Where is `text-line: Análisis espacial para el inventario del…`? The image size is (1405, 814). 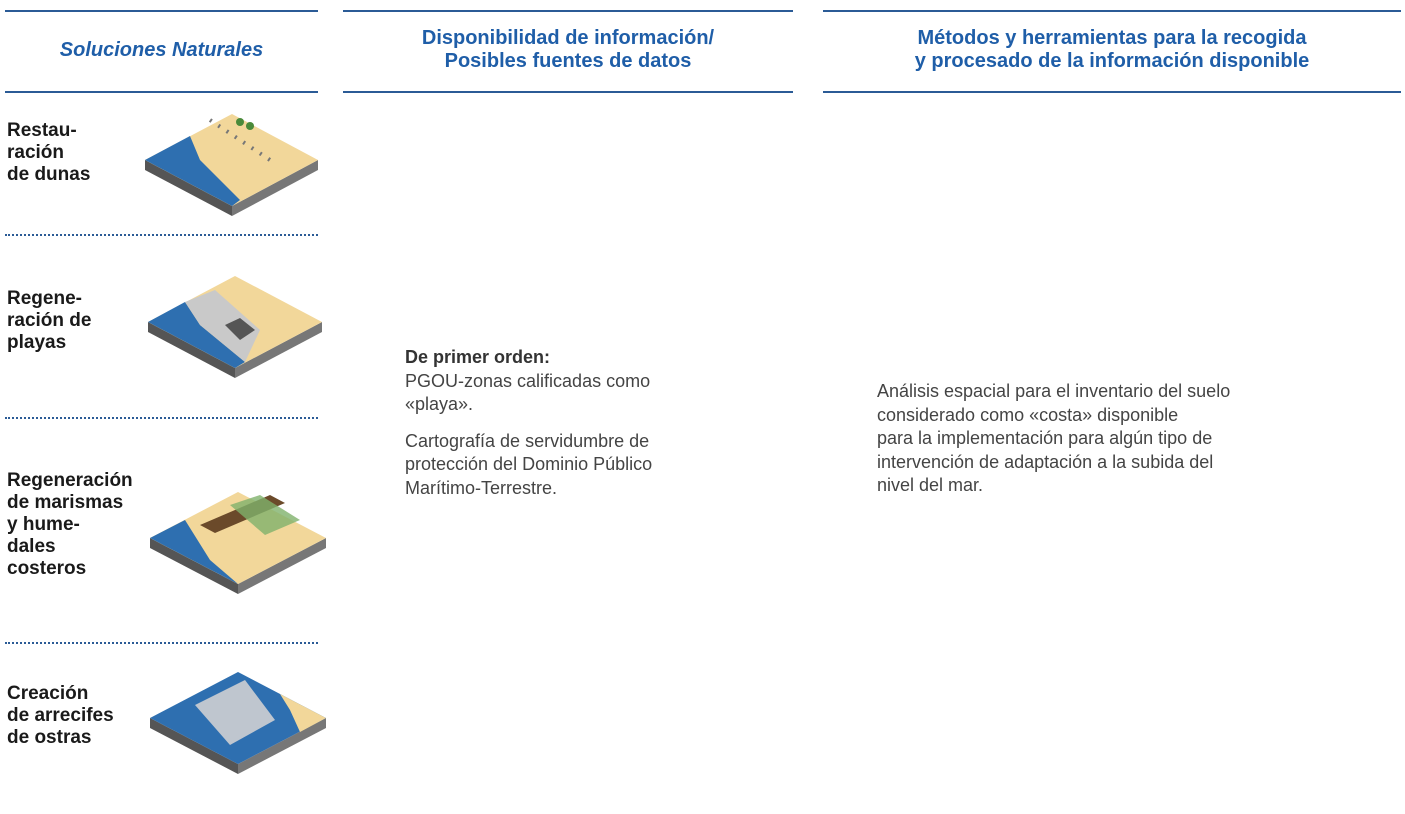 text-line: Análisis espacial para el inventario del… is located at coordinates (1054, 391).